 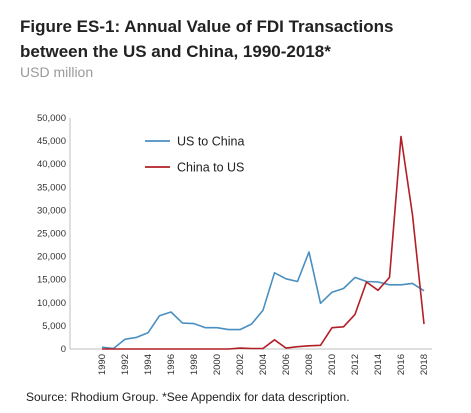 What do you see at coordinates (424, 364) in the screenshot?
I see `x-tick-label: 2018` at bounding box center [424, 364].